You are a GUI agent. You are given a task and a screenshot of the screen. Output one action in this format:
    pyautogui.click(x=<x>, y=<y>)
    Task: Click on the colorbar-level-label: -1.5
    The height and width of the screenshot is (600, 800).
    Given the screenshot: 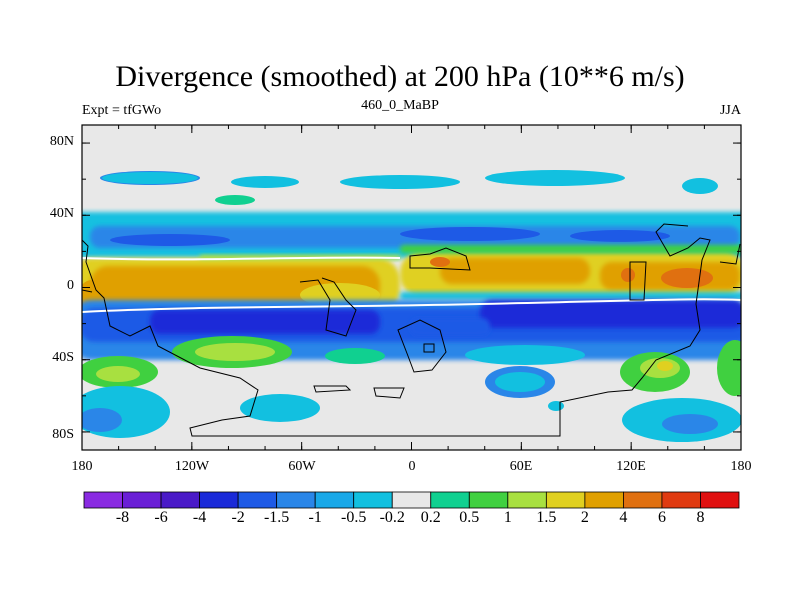 What is the action you would take?
    pyautogui.click(x=276, y=517)
    